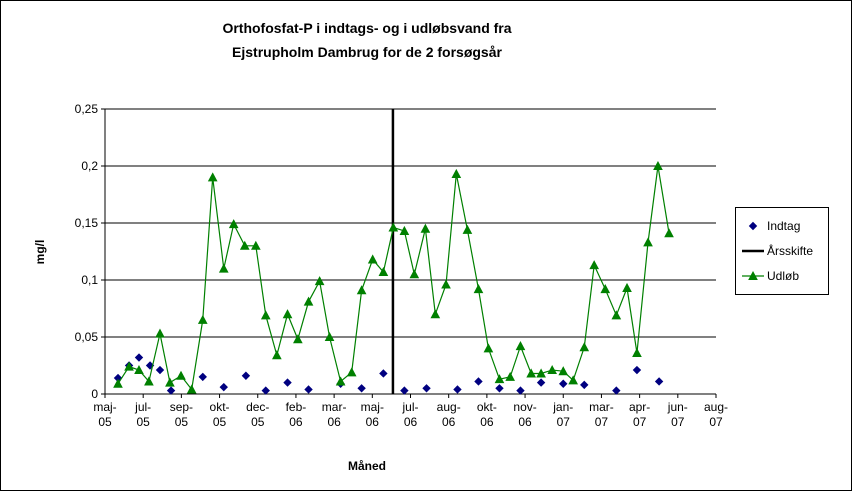 Image resolution: width=853 pixels, height=492 pixels. I want to click on x-tick-label: mar-06, so click(334, 414).